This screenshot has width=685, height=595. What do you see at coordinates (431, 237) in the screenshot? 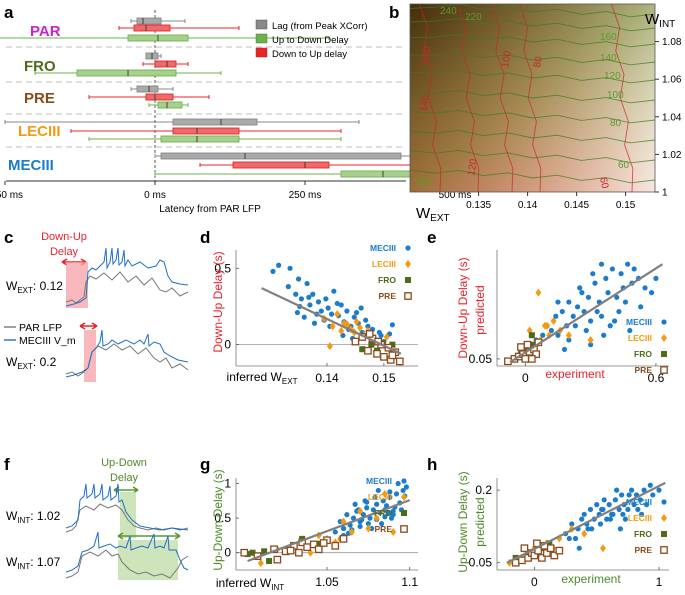
I see `panel-label-e: e` at bounding box center [431, 237].